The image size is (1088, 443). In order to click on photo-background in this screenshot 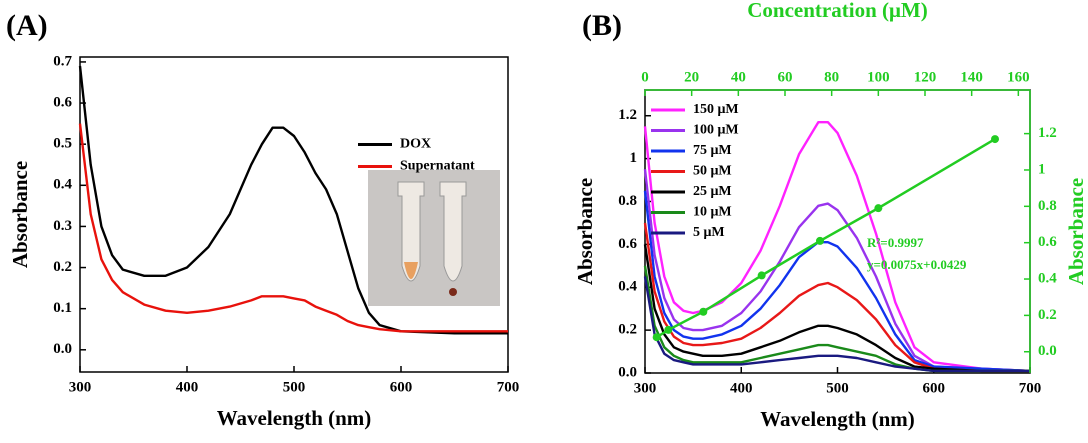, I will do `click(434, 238)`.